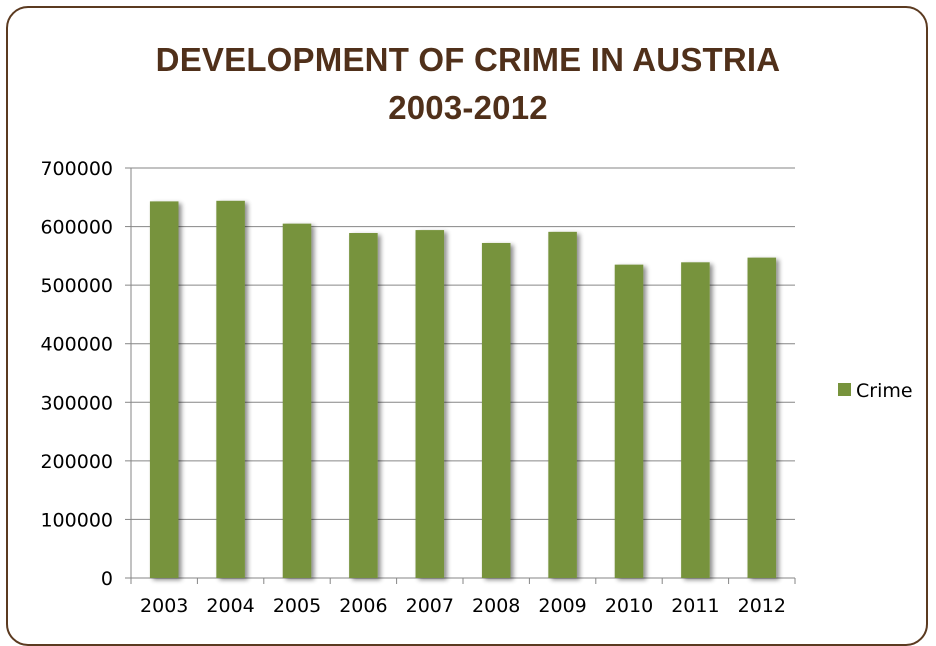 The image size is (936, 646). What do you see at coordinates (76, 403) in the screenshot?
I see `y-tick-label: 300000` at bounding box center [76, 403].